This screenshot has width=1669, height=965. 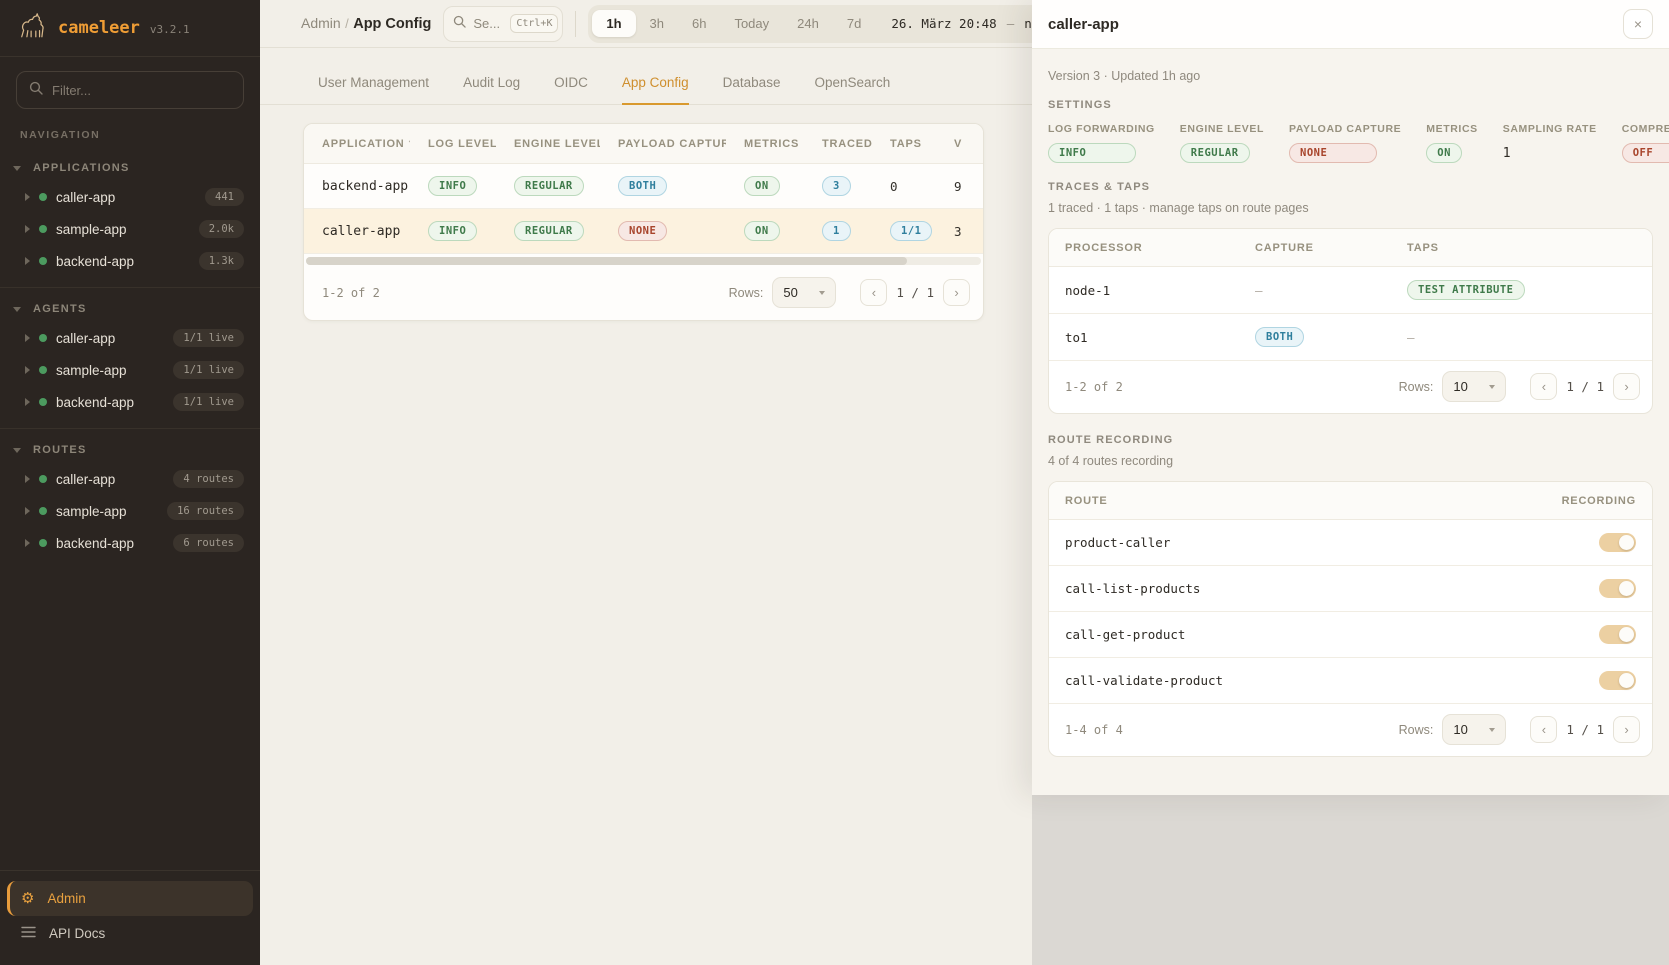 I want to click on global-search: Ctrl+K, so click(x=503, y=23).